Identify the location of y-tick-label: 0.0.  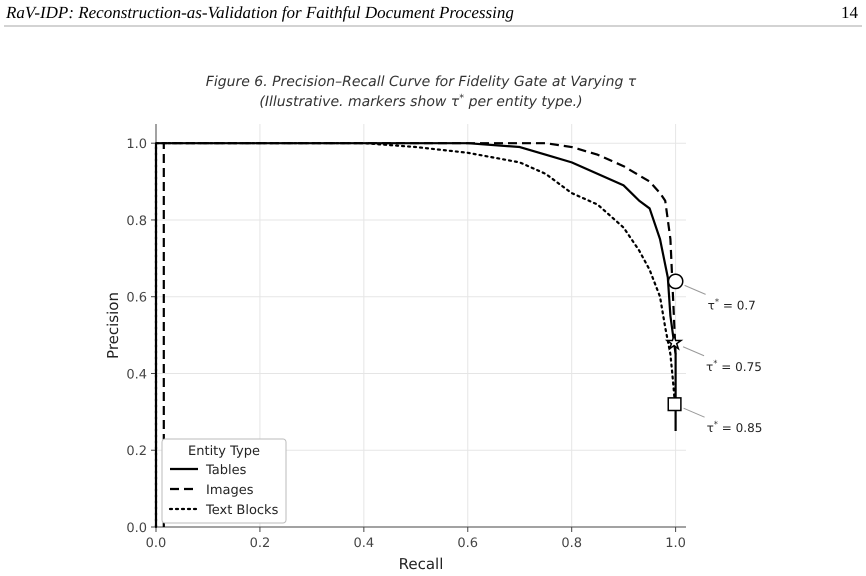
(136, 528).